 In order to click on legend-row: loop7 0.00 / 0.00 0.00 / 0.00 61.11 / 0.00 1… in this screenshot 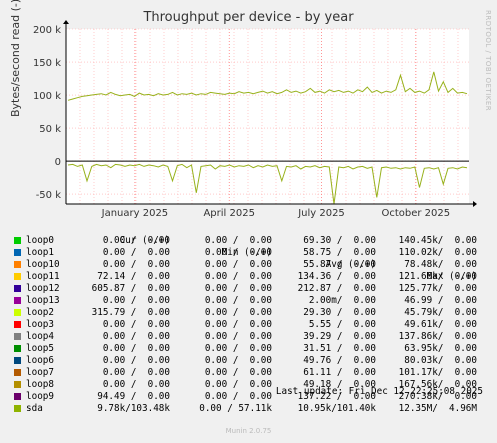, I will do `click(248, 373)`.